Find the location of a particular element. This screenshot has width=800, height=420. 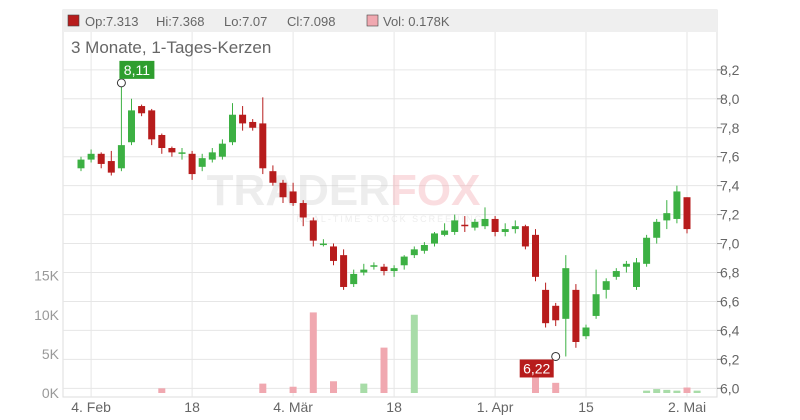

legend-candle-swatch is located at coordinates (73, 20).